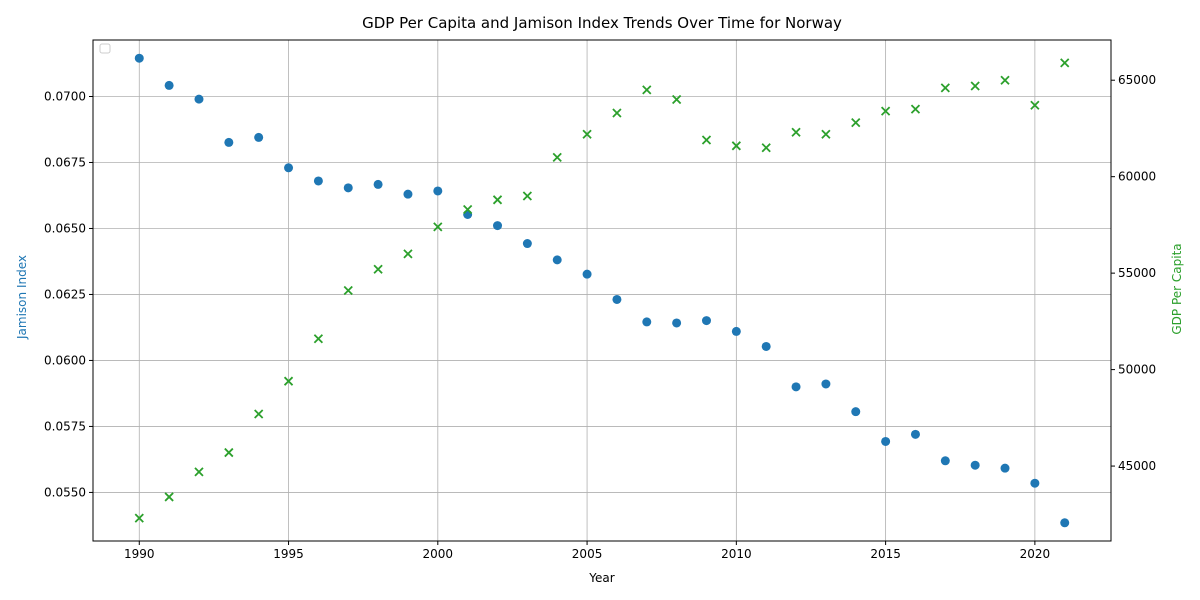 The width and height of the screenshot is (1200, 600). Describe the element at coordinates (587, 554) in the screenshot. I see `x-tick-label: 2005` at that location.